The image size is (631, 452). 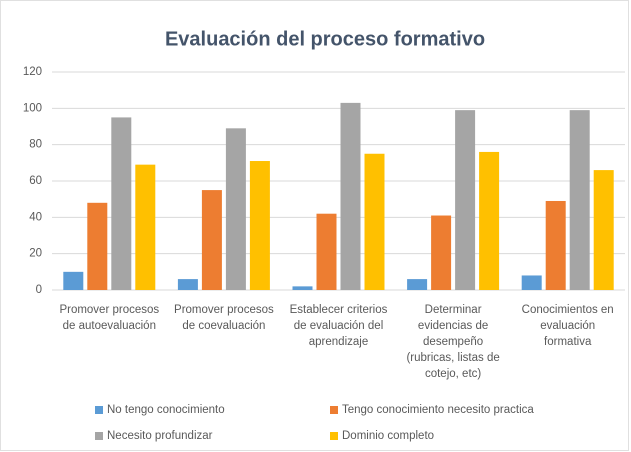 I want to click on x-tick-label: desempeño, so click(x=453, y=342).